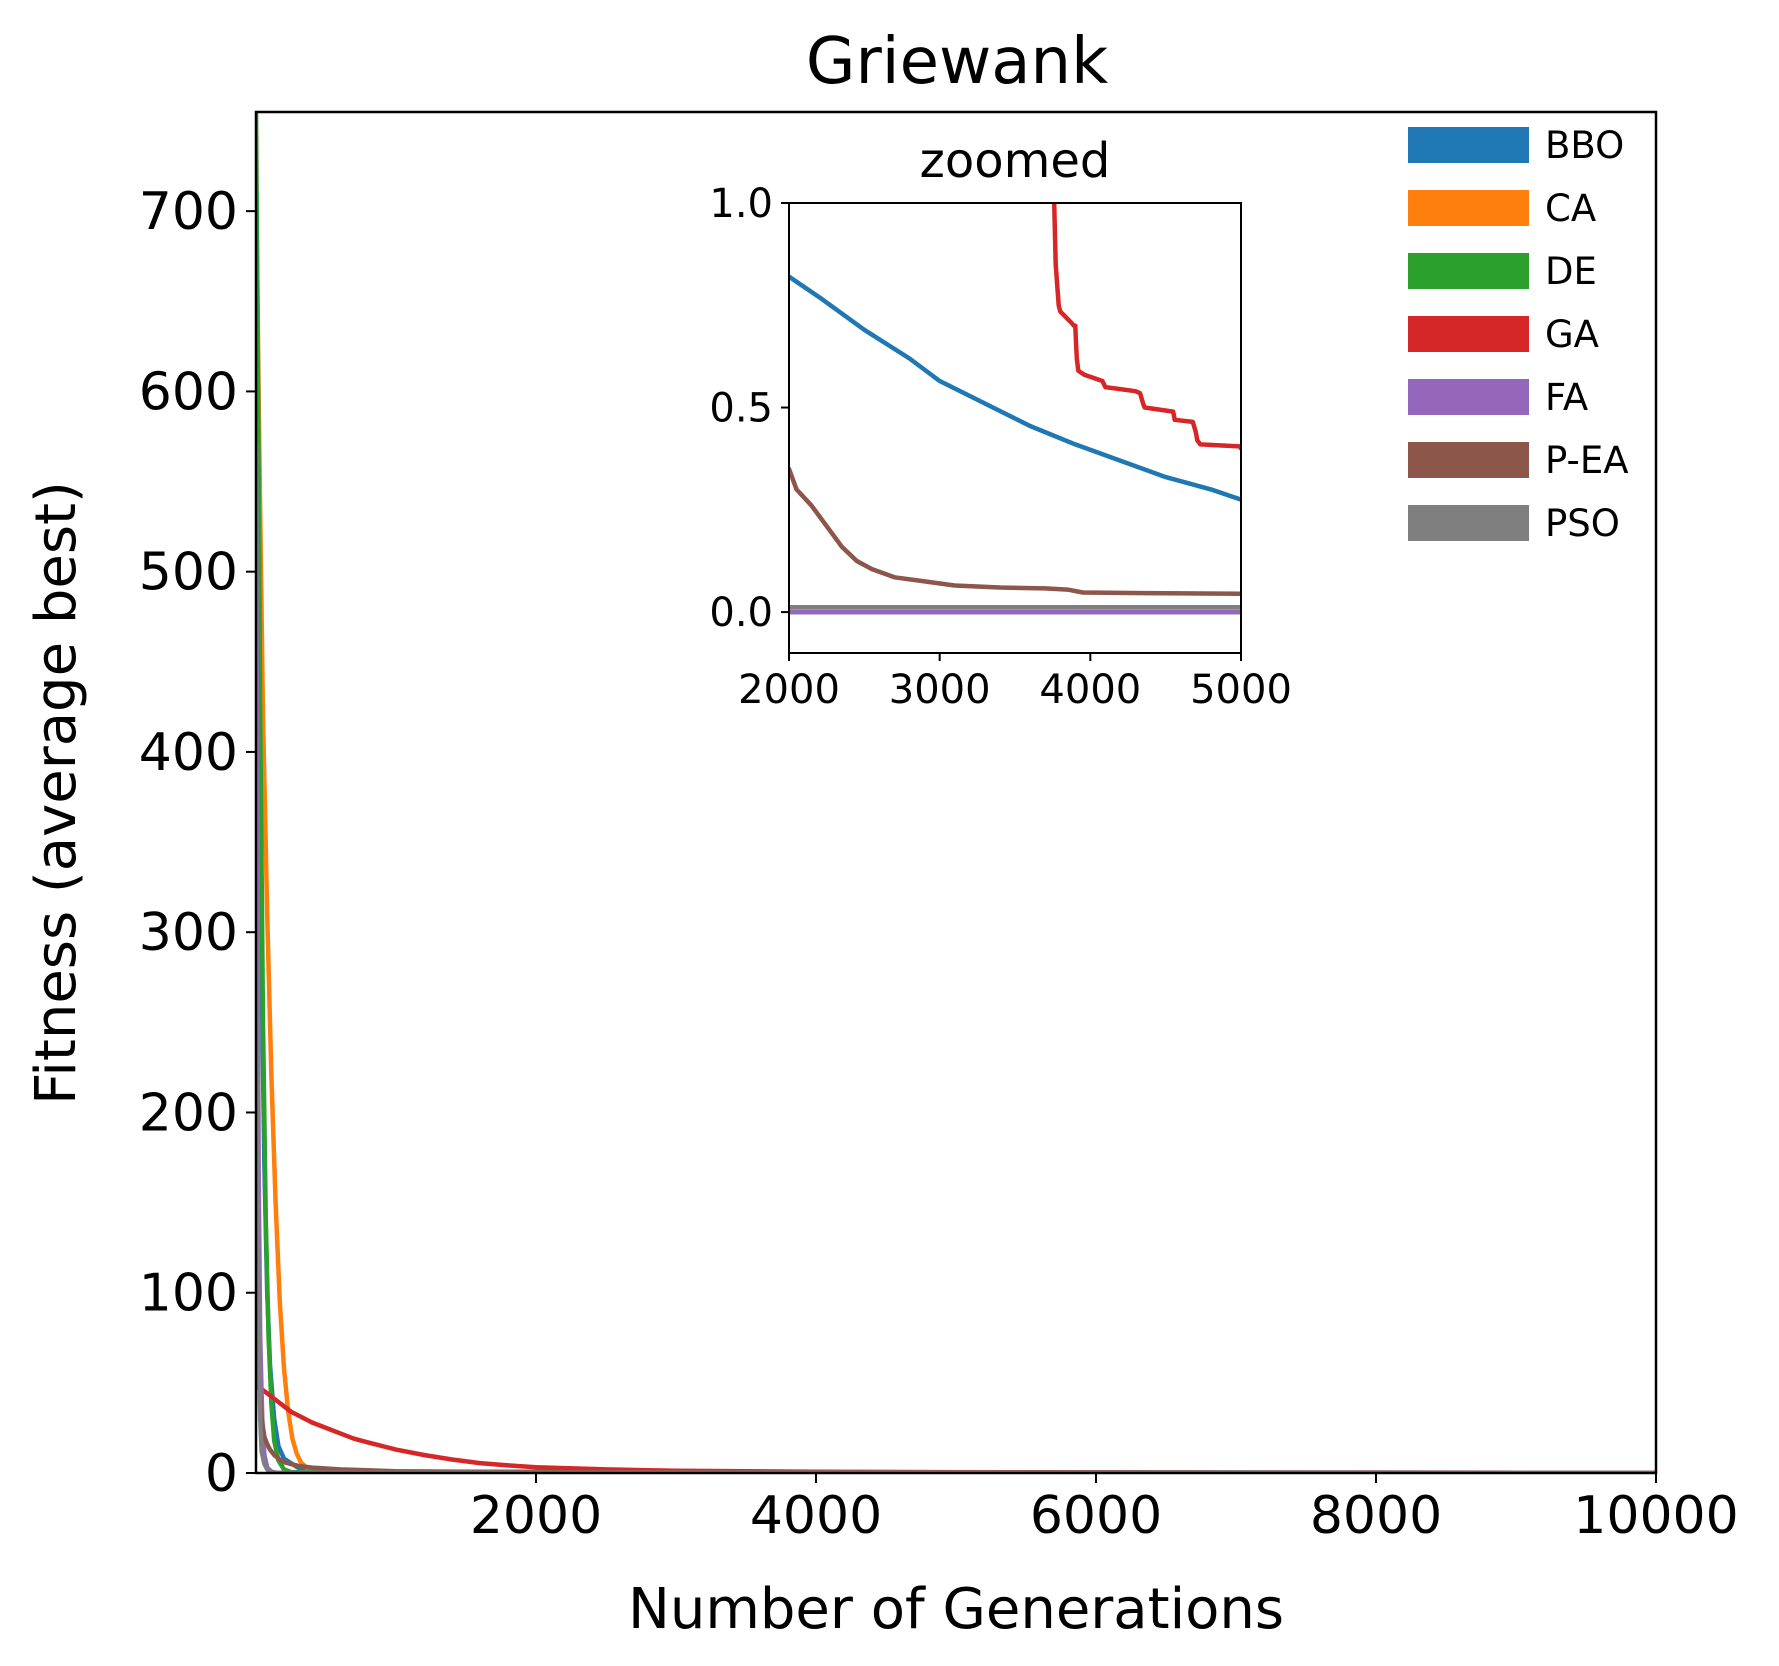 The height and width of the screenshot is (1666, 1779). Describe the element at coordinates (957, 62) in the screenshot. I see `chart-title: Griewank` at that location.